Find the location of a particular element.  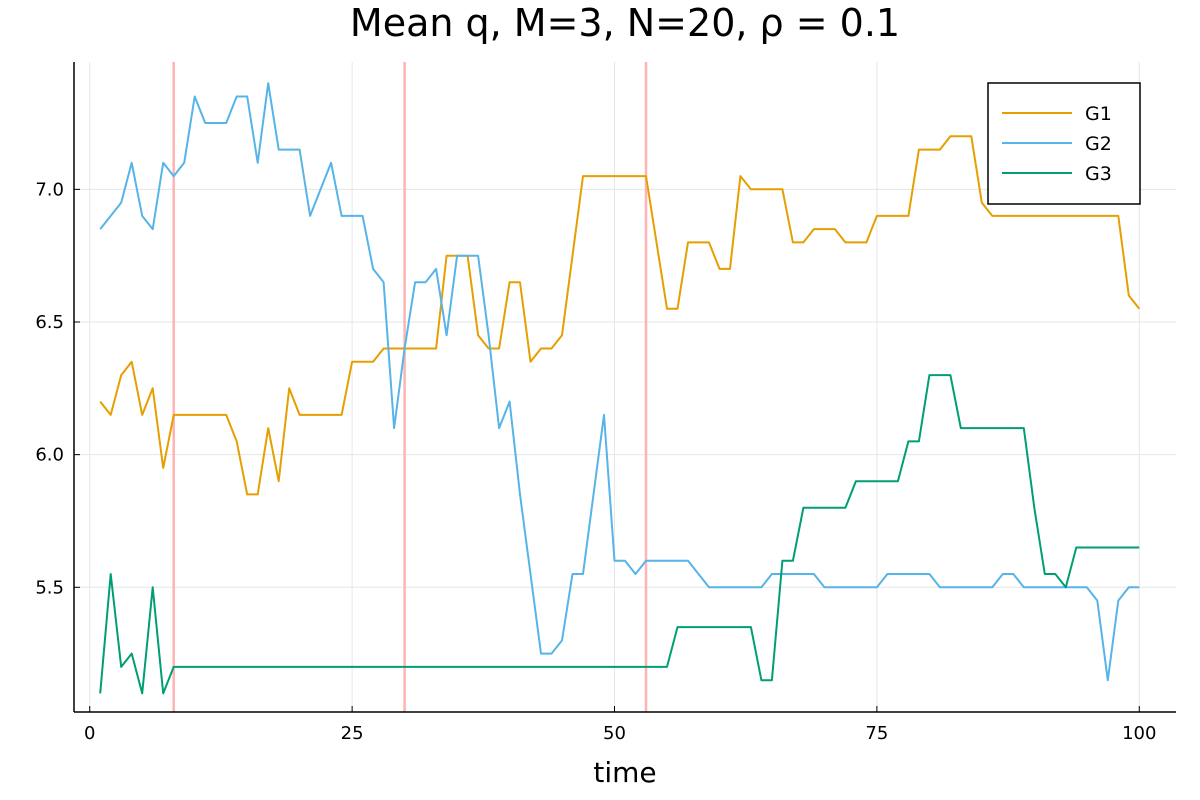

chart-title: Mean q, M=3, N=20, ρ = 0.1 is located at coordinates (625, 23).